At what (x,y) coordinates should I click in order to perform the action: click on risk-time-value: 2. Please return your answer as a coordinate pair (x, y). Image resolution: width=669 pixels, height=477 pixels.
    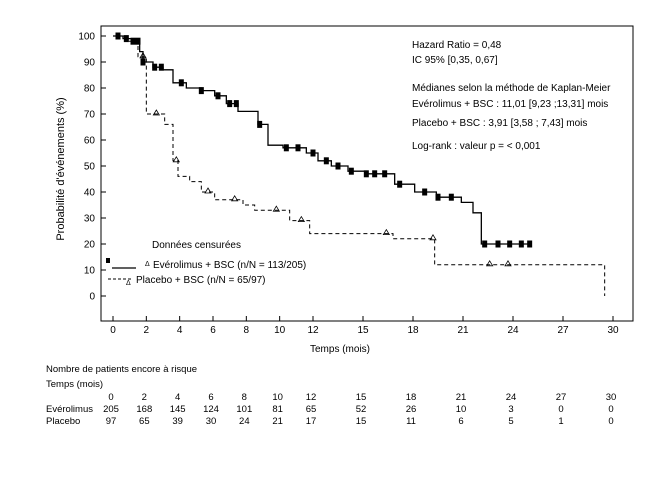
    Looking at the image, I should click on (144, 397).